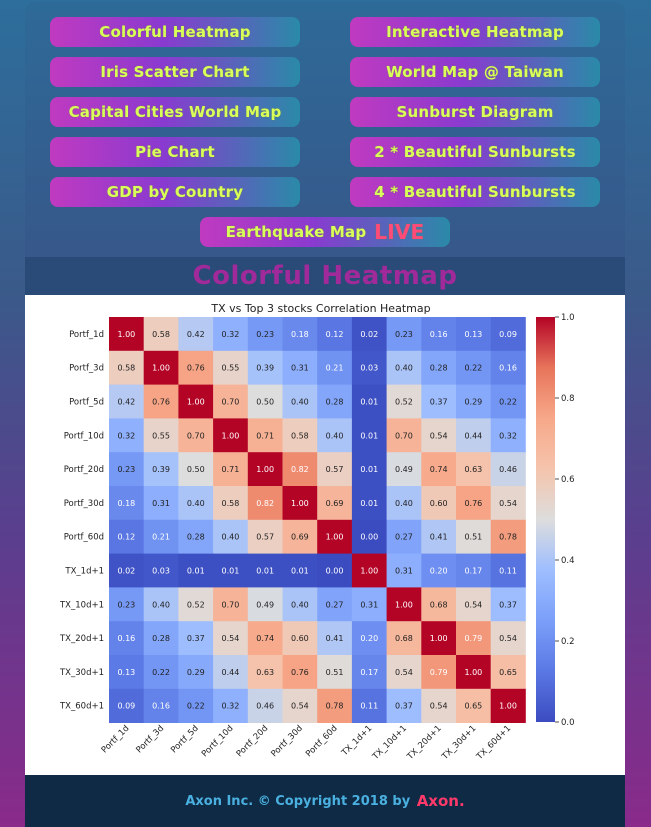  What do you see at coordinates (475, 152) in the screenshot?
I see `nav-2-sunbursts-button: 2 * Beautiful Sunbursts` at bounding box center [475, 152].